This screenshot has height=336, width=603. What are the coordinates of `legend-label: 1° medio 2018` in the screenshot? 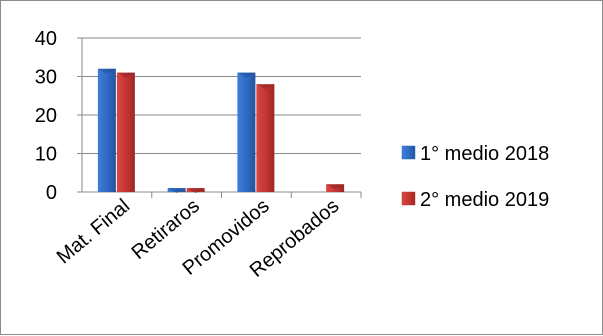 It's located at (484, 154).